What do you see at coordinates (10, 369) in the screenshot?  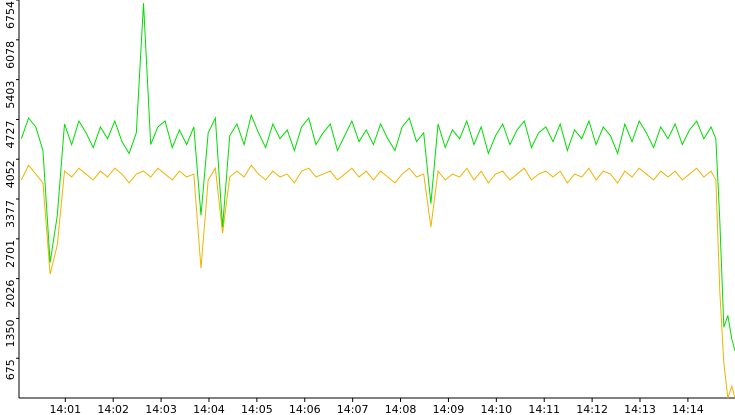 I see `y-tick-label: 675` at bounding box center [10, 369].